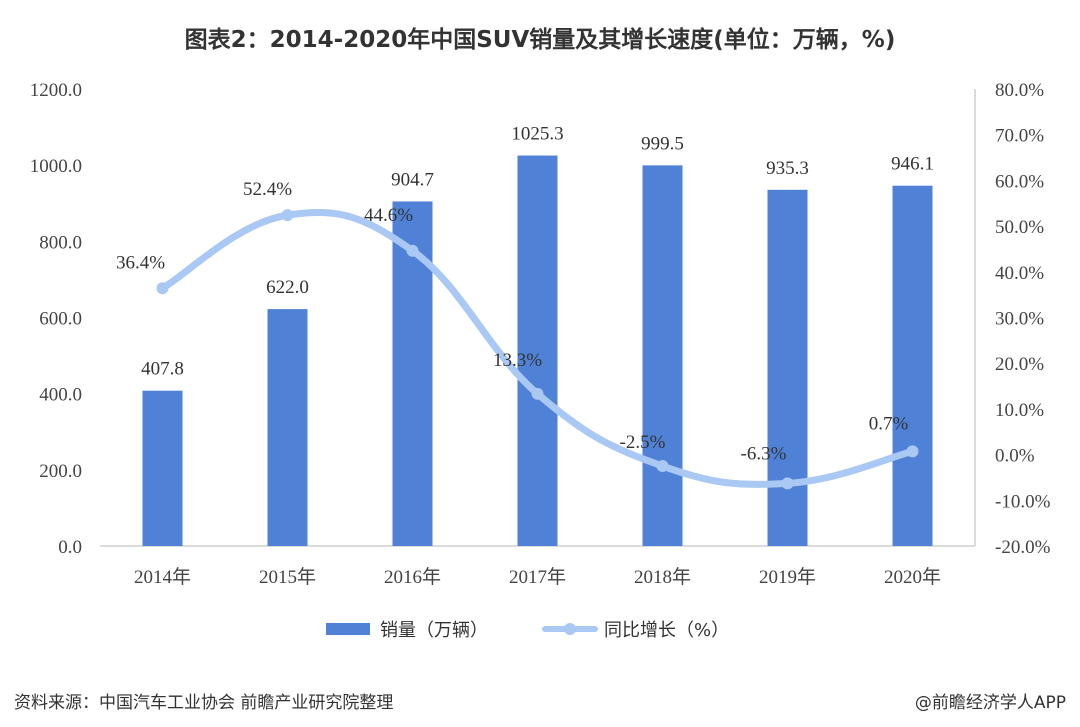 This screenshot has height=727, width=1080. What do you see at coordinates (990, 703) in the screenshot?
I see `credit-note: @前瞻经济学人APP` at bounding box center [990, 703].